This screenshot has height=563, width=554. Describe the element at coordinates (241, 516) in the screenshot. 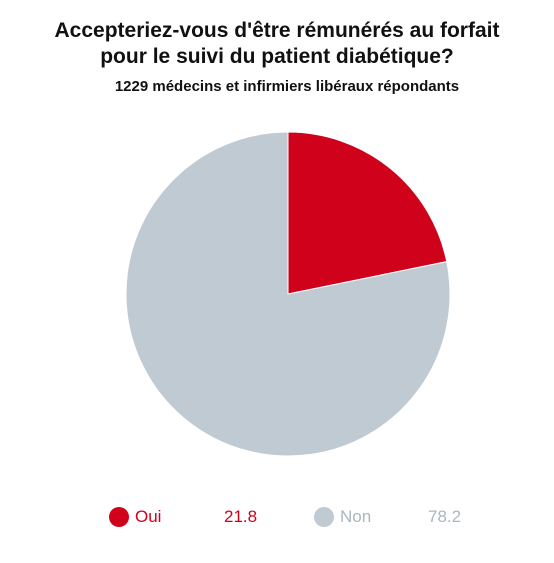

I see `legend-value-oui: 21.8` at that location.